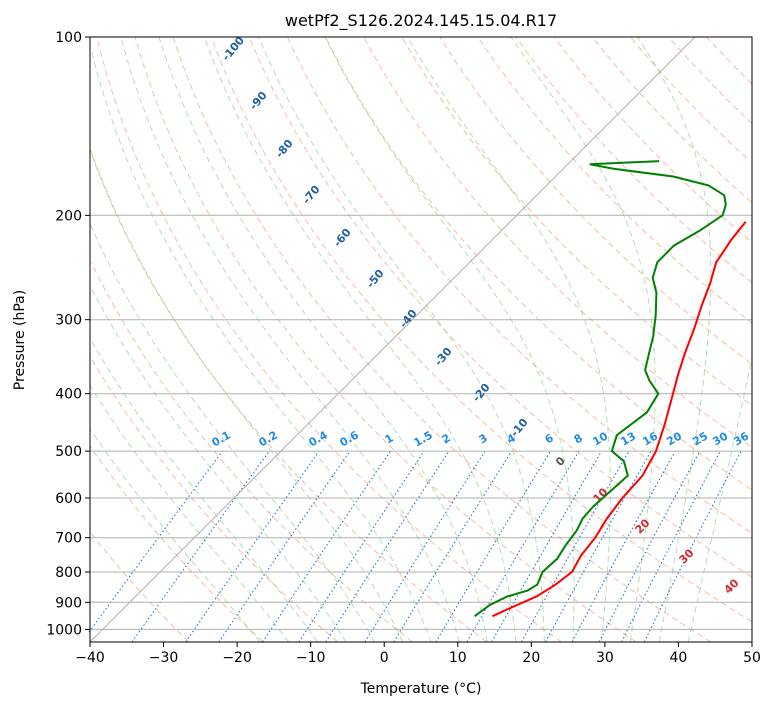  I want to click on y-tick-label: 500, so click(68, 452).